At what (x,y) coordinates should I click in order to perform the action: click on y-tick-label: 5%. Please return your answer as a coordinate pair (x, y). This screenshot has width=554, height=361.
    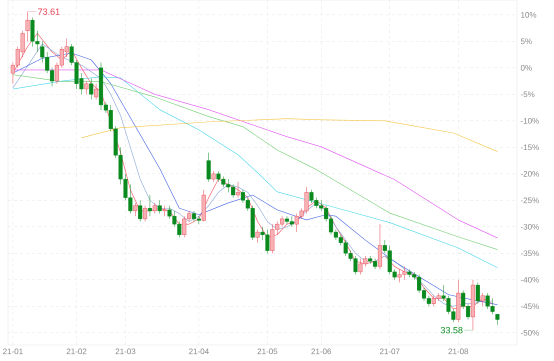
    Looking at the image, I should click on (526, 41).